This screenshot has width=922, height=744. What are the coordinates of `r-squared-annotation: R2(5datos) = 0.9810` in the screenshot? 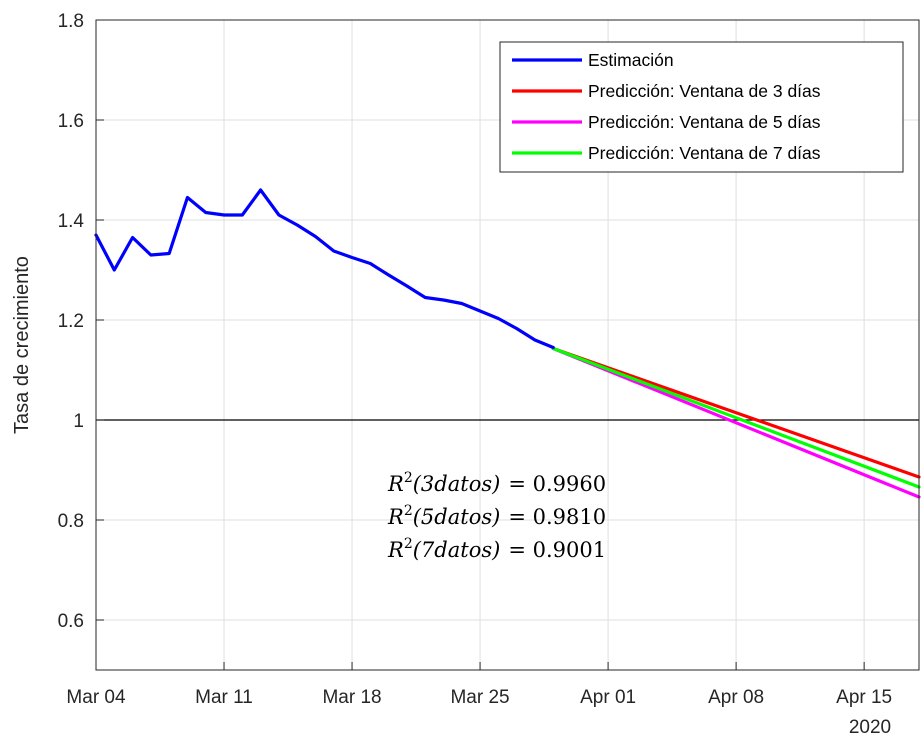 It's located at (496, 516).